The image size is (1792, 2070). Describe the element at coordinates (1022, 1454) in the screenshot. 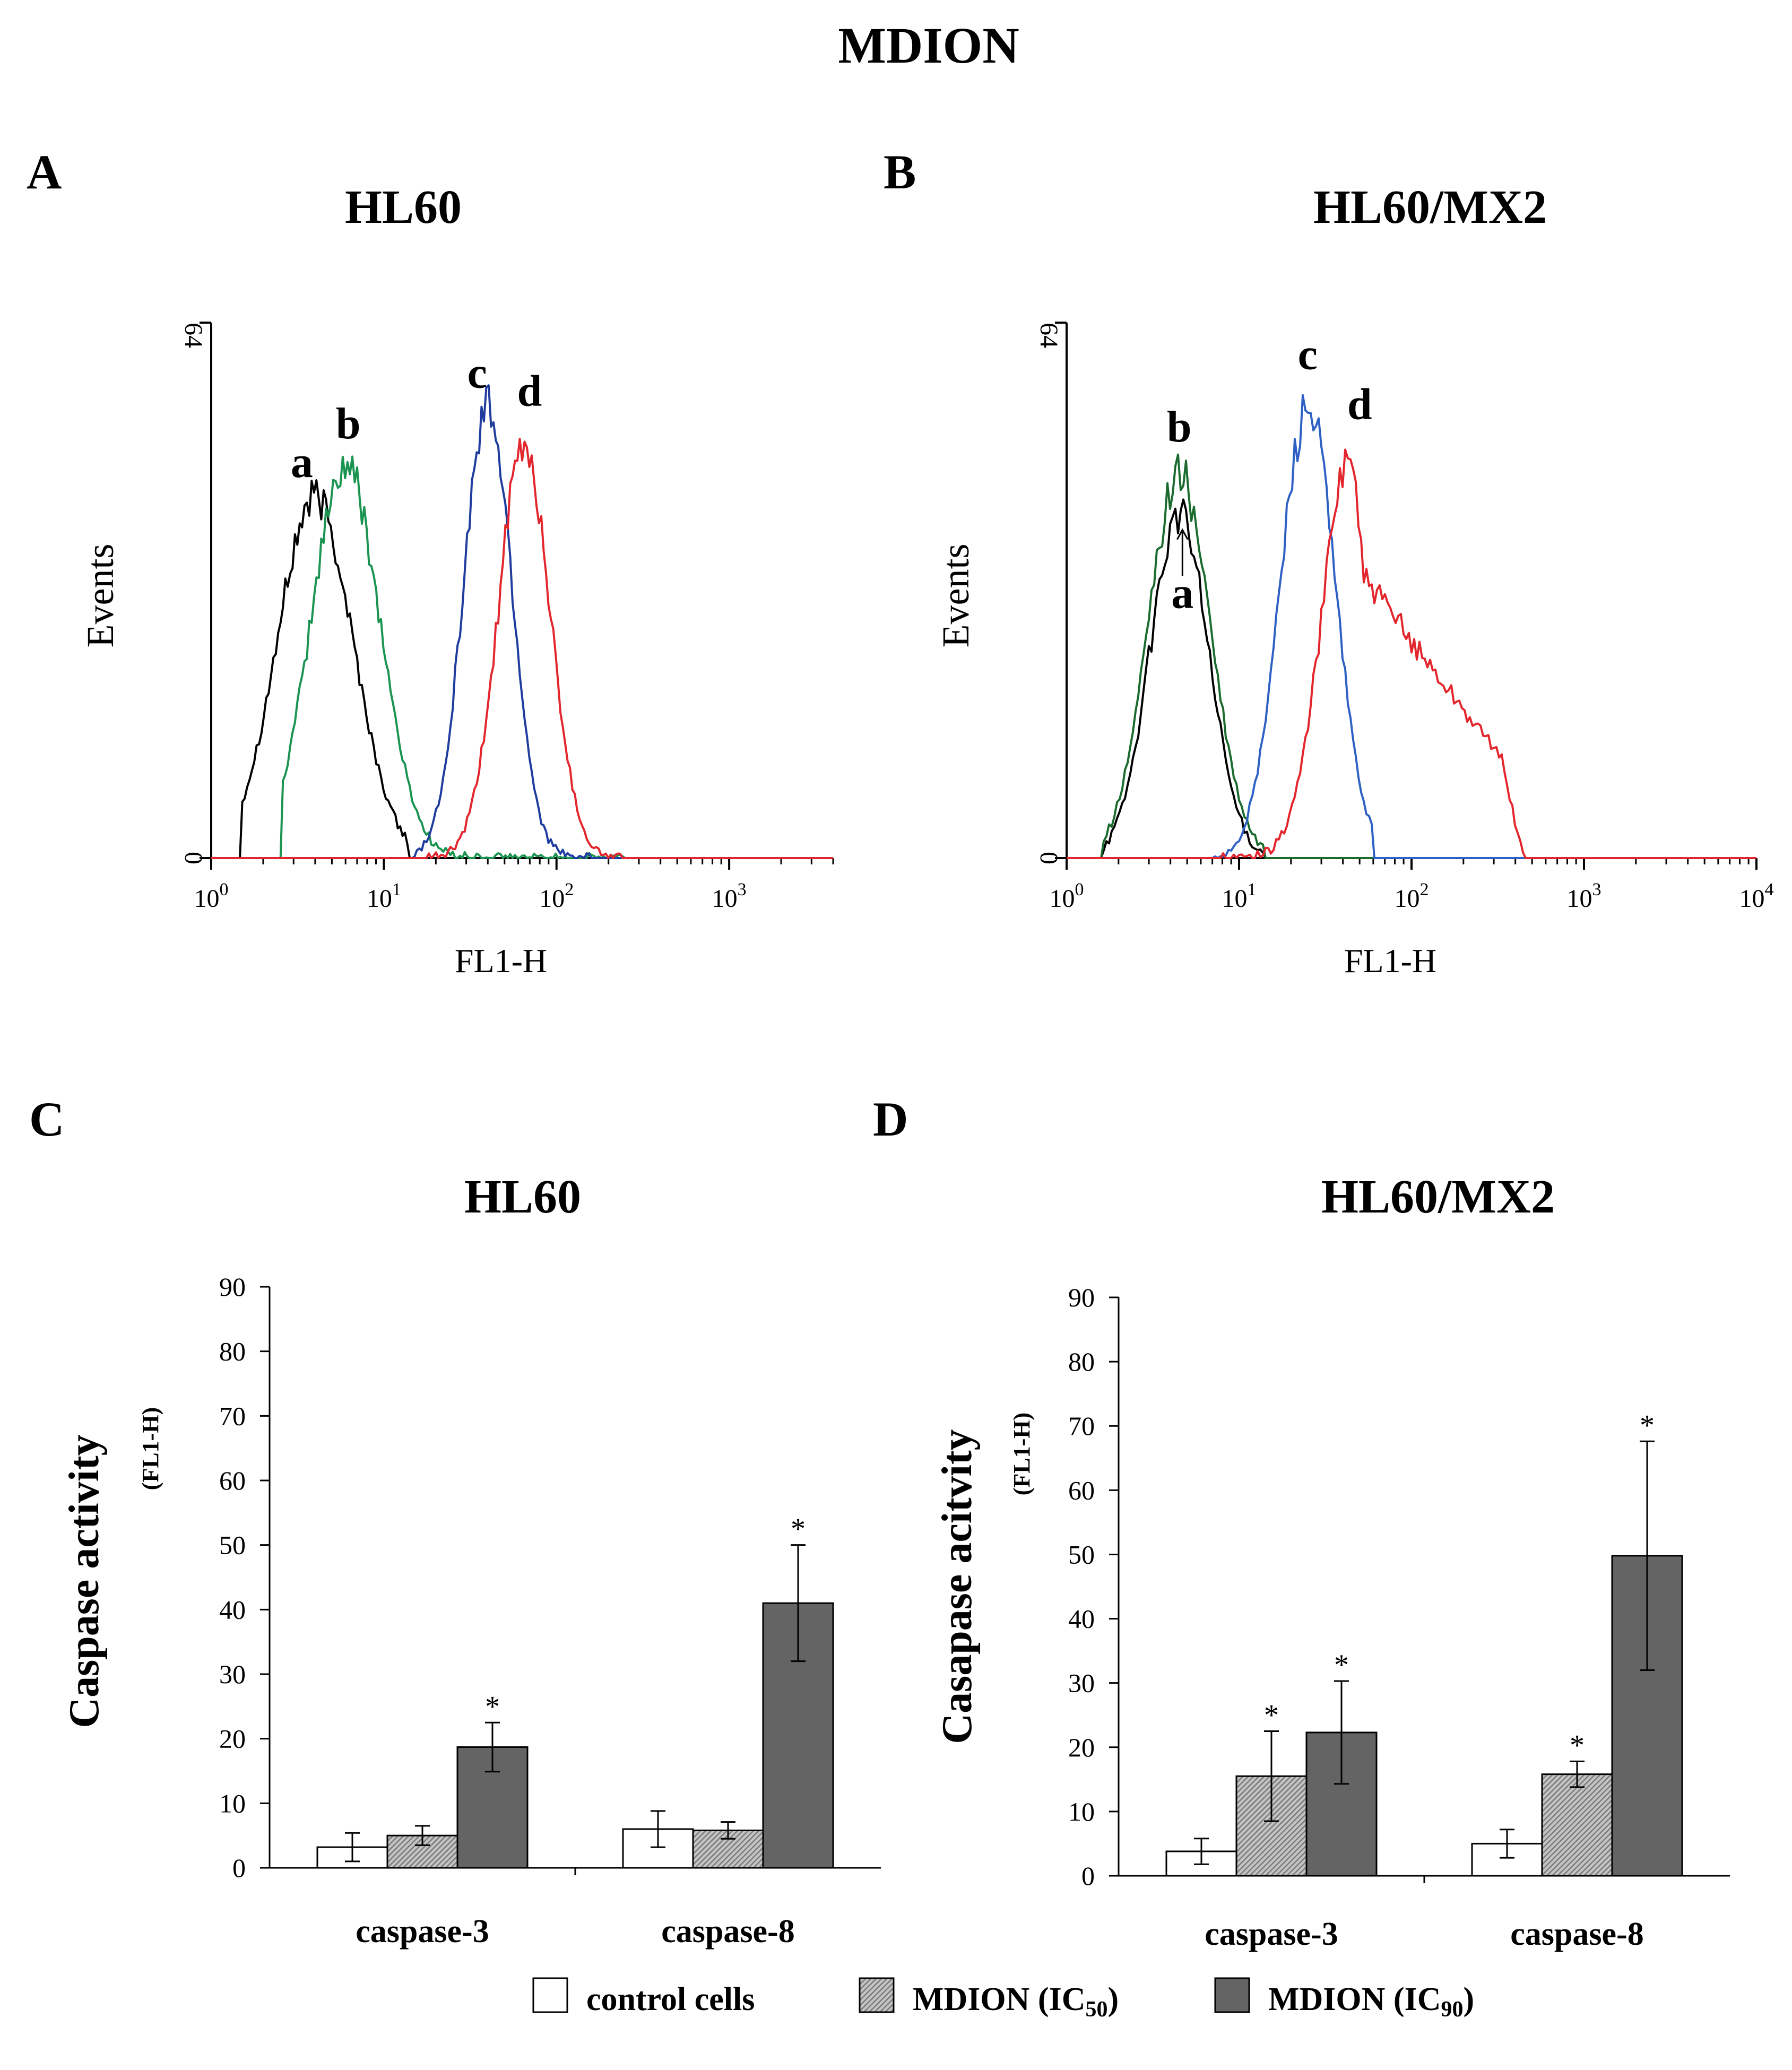

I see `panel-d-ysublabel: (FL1-H)` at that location.